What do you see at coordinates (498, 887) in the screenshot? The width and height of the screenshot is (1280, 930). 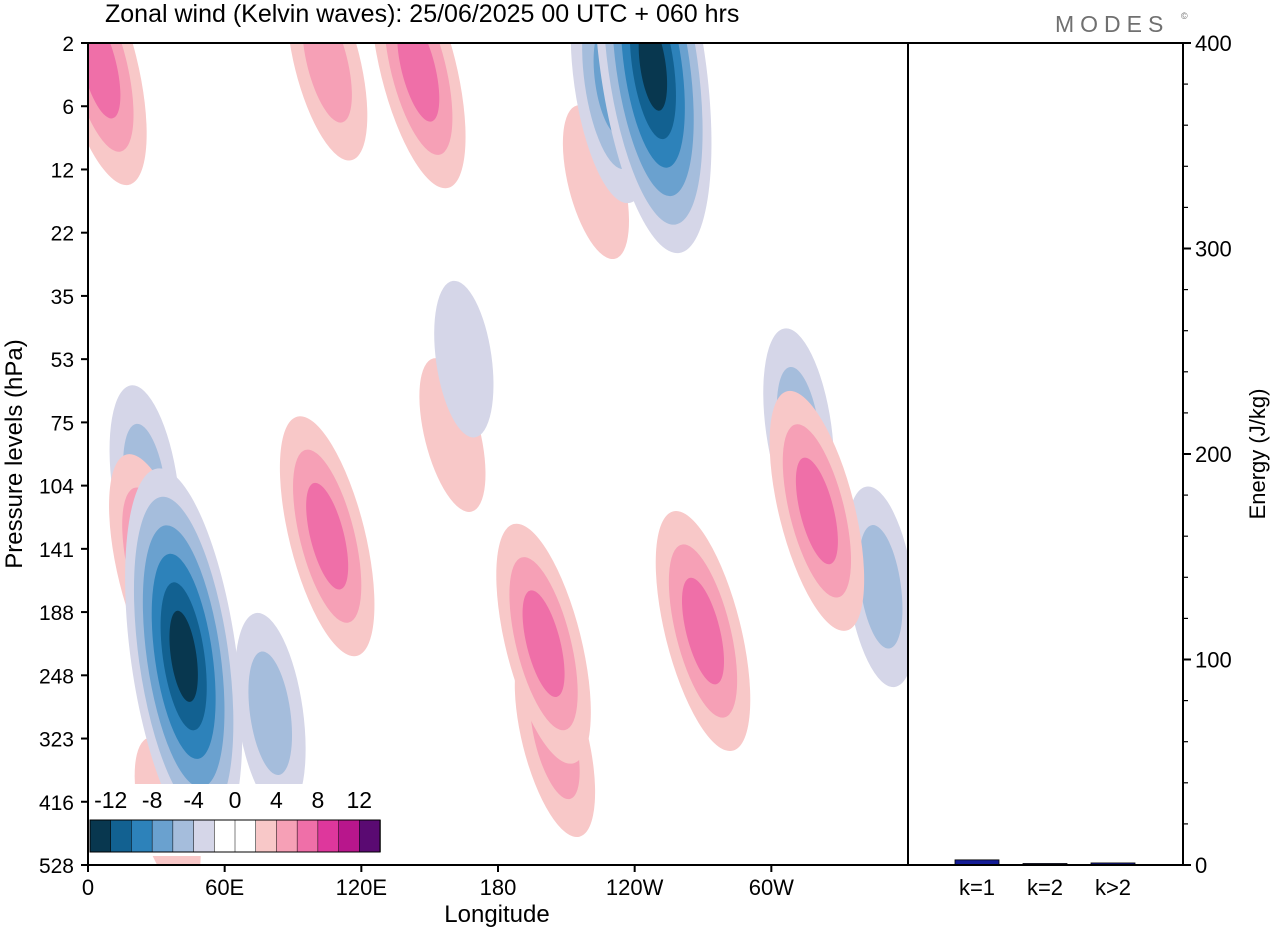 I see `longitude-tick-label: 180` at bounding box center [498, 887].